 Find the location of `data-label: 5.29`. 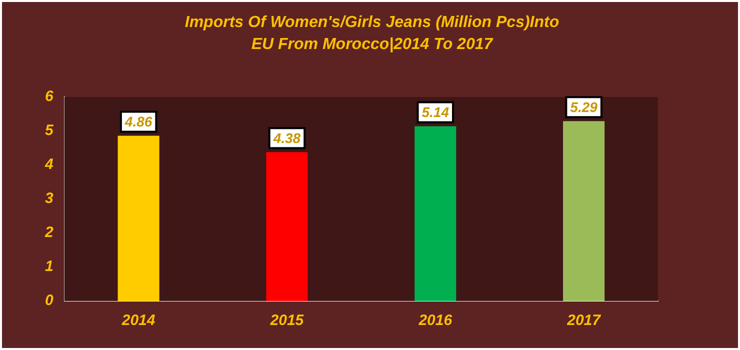

data-label: 5.29 is located at coordinates (584, 107).